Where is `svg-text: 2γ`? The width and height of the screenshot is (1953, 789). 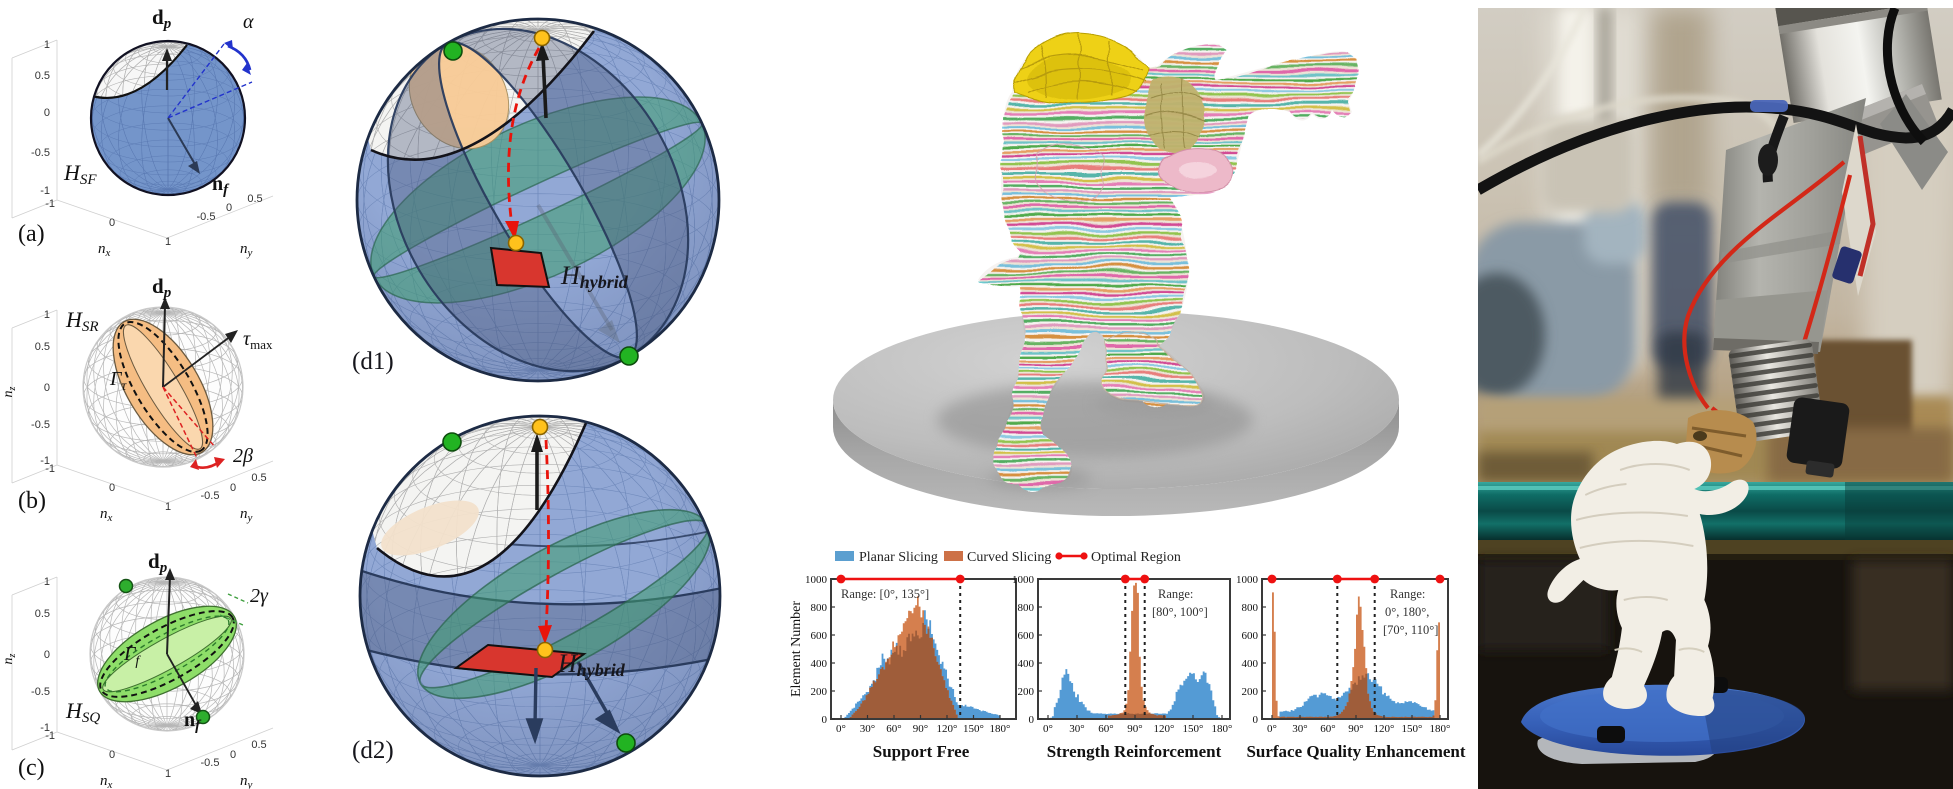 svg-text: 2γ is located at coordinates (259, 596).